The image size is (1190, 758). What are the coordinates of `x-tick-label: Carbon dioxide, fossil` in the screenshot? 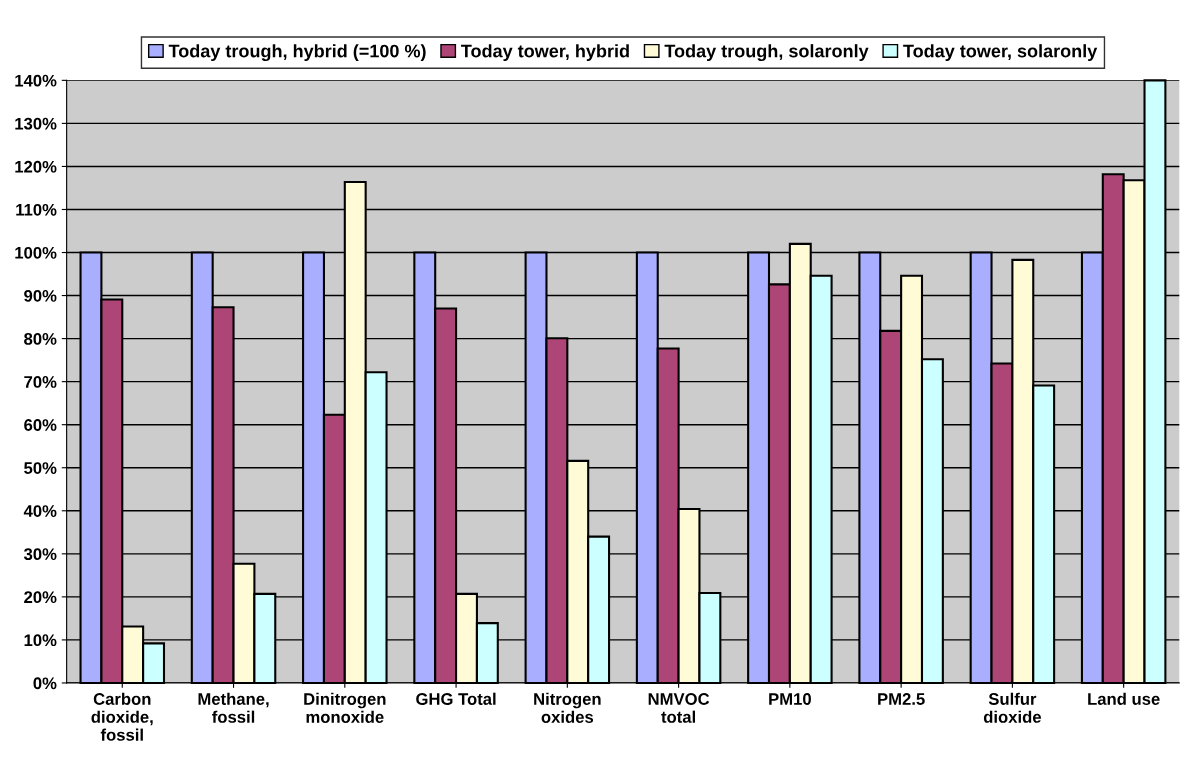 It's located at (122, 716).